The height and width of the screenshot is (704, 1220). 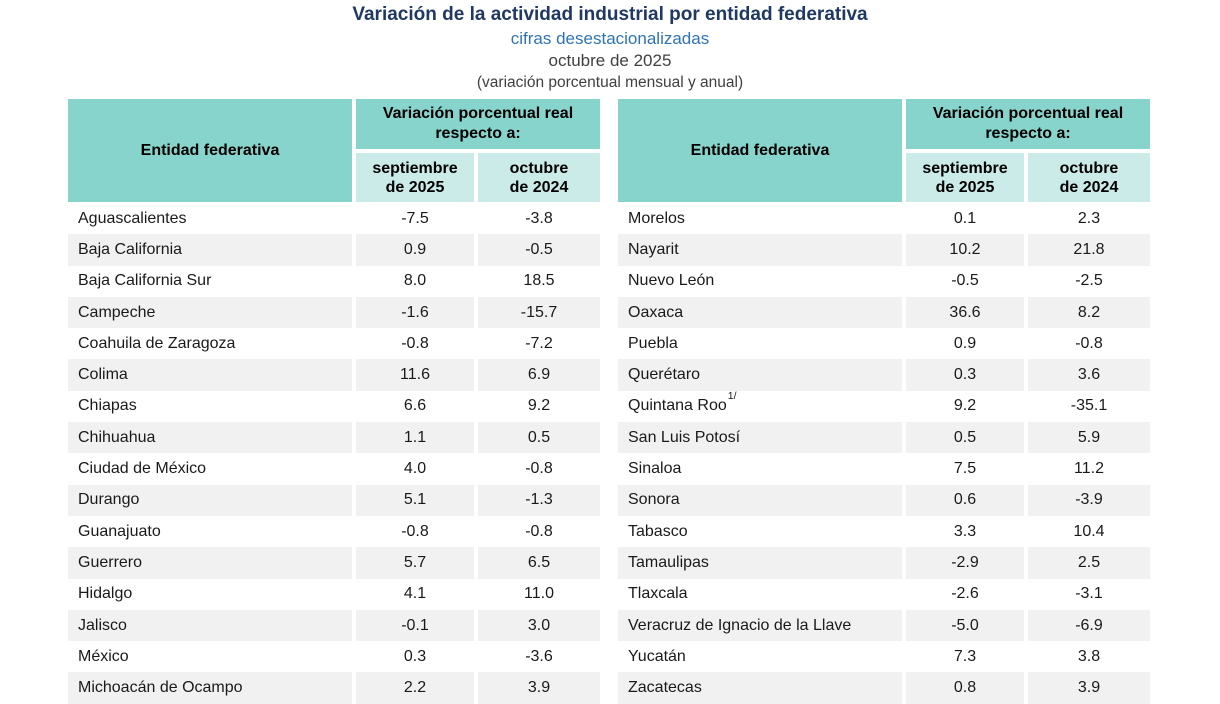 What do you see at coordinates (965, 469) in the screenshot?
I see `value-monthly: 7.5` at bounding box center [965, 469].